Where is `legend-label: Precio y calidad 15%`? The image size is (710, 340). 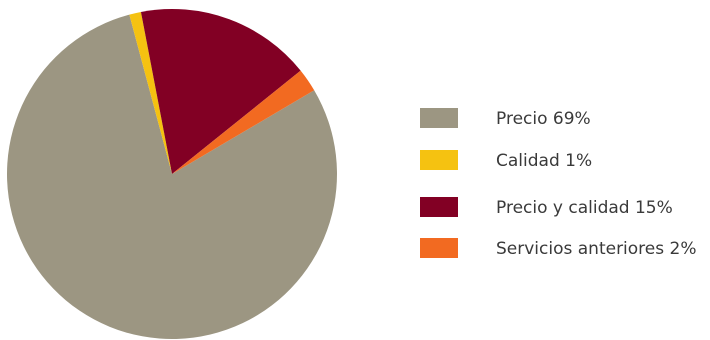
legend-label: Precio y calidad 15% is located at coordinates (584, 208).